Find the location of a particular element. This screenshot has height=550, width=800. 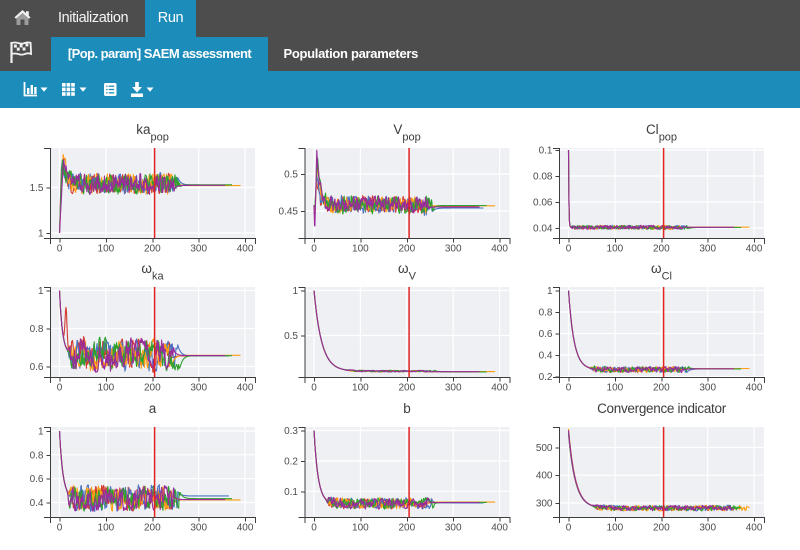

svg-text: 0.3 is located at coordinates (291, 431).